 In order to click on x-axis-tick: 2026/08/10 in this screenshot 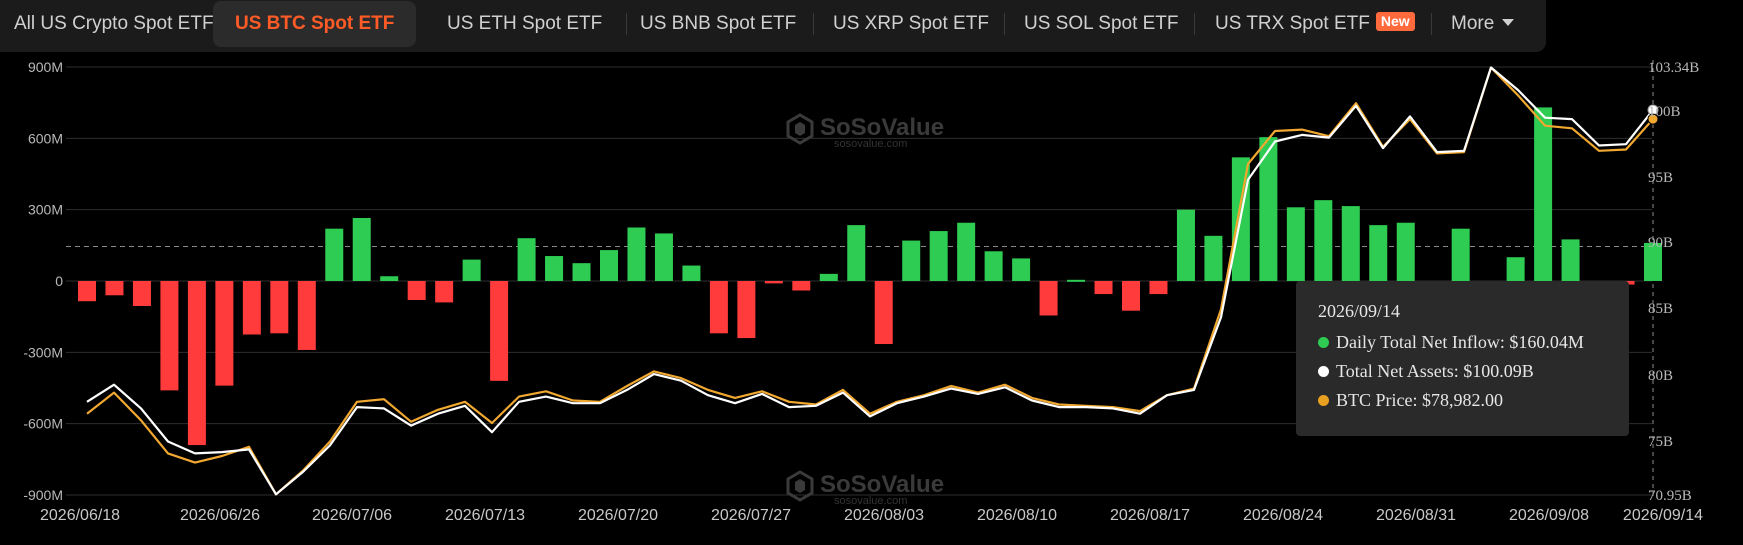, I will do `click(1017, 515)`.